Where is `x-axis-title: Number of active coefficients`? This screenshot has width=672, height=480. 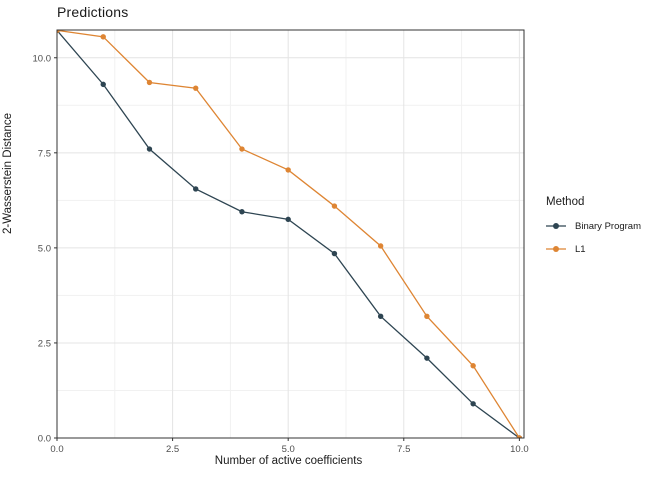 x-axis-title: Number of active coefficients is located at coordinates (288, 461).